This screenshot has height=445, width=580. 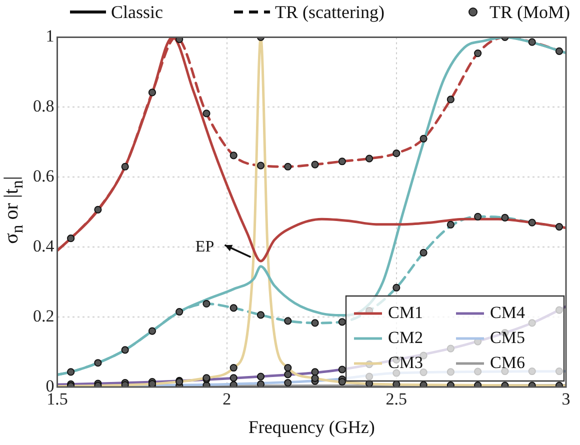 What do you see at coordinates (397, 399) in the screenshot?
I see `x-tick-label: 2.5` at bounding box center [397, 399].